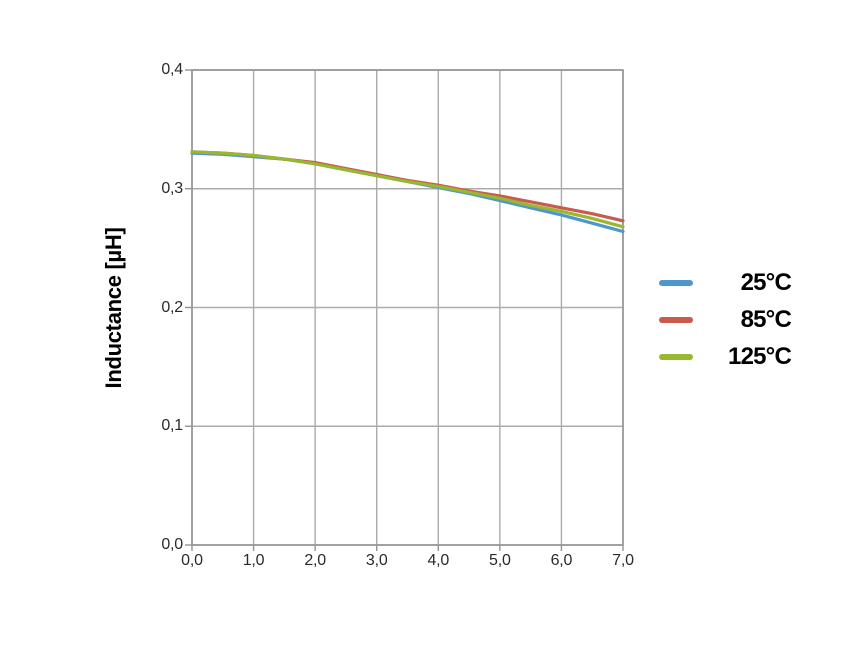  I want to click on legend-swatch-25c, so click(676, 283).